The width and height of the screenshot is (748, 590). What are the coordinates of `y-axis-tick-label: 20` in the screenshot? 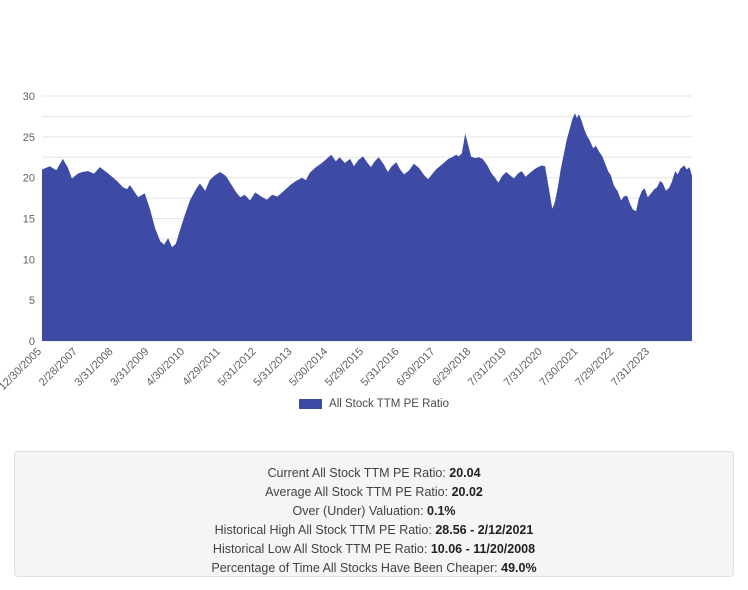 It's located at (29, 179).